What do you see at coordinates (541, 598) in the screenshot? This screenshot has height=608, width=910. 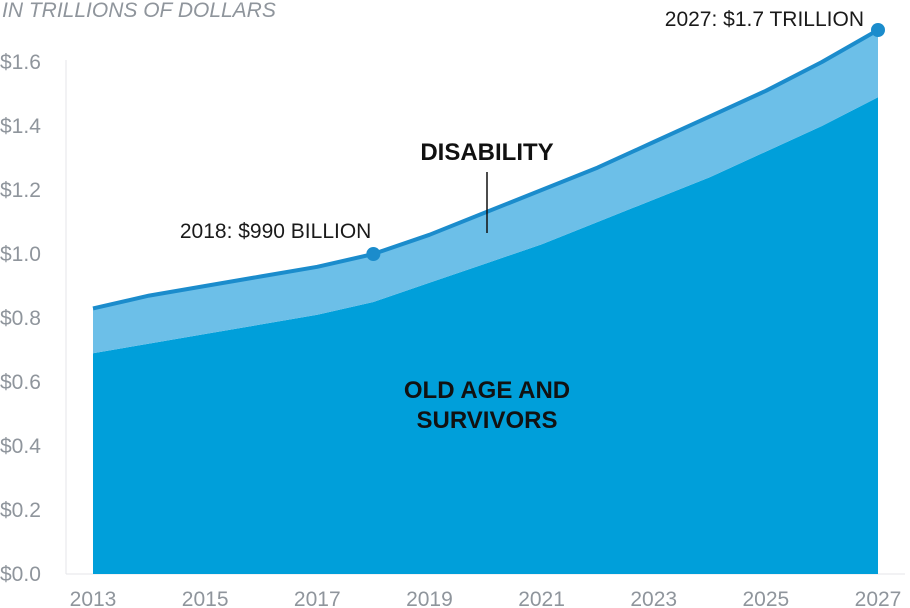 I see `x-tick-label: 2021` at bounding box center [541, 598].